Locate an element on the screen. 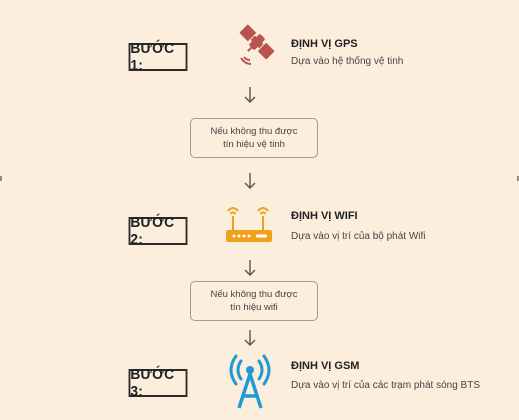 This screenshot has width=519, height=420. condition-no-wifi: Nếu không thu được tín hiệu wifi is located at coordinates (254, 301).